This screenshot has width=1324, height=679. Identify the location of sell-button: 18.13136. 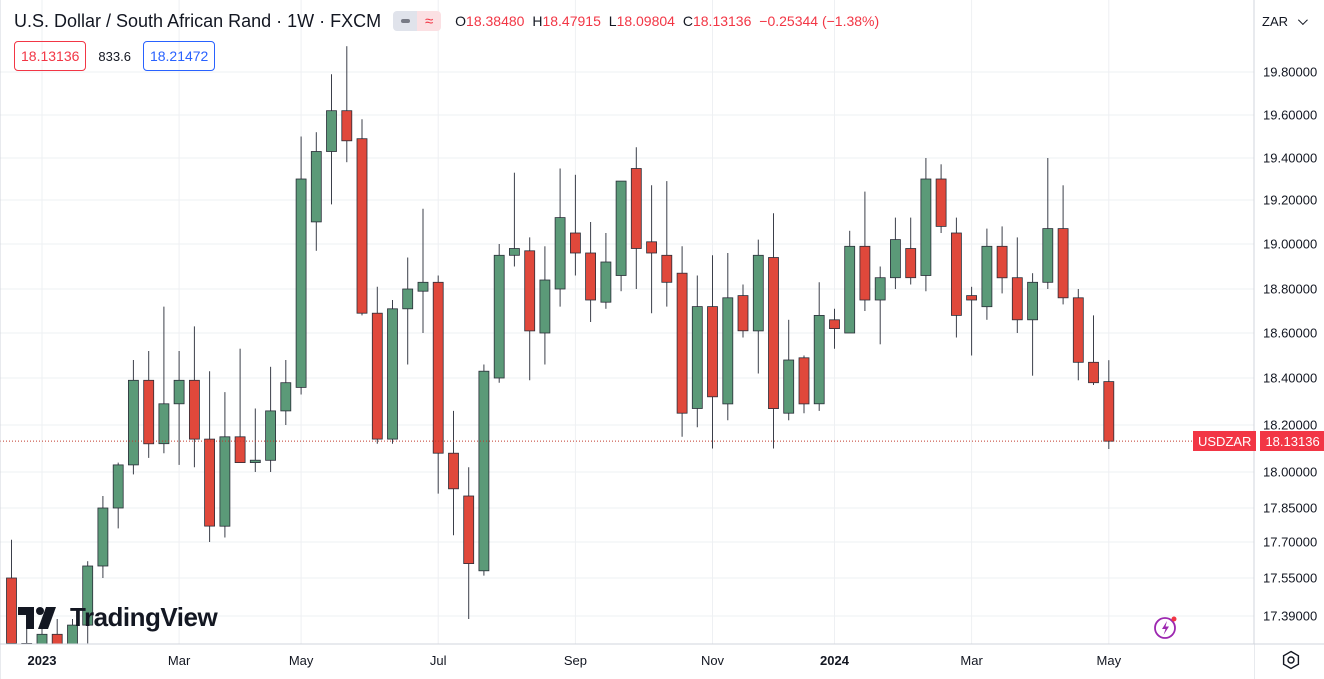
(50, 56).